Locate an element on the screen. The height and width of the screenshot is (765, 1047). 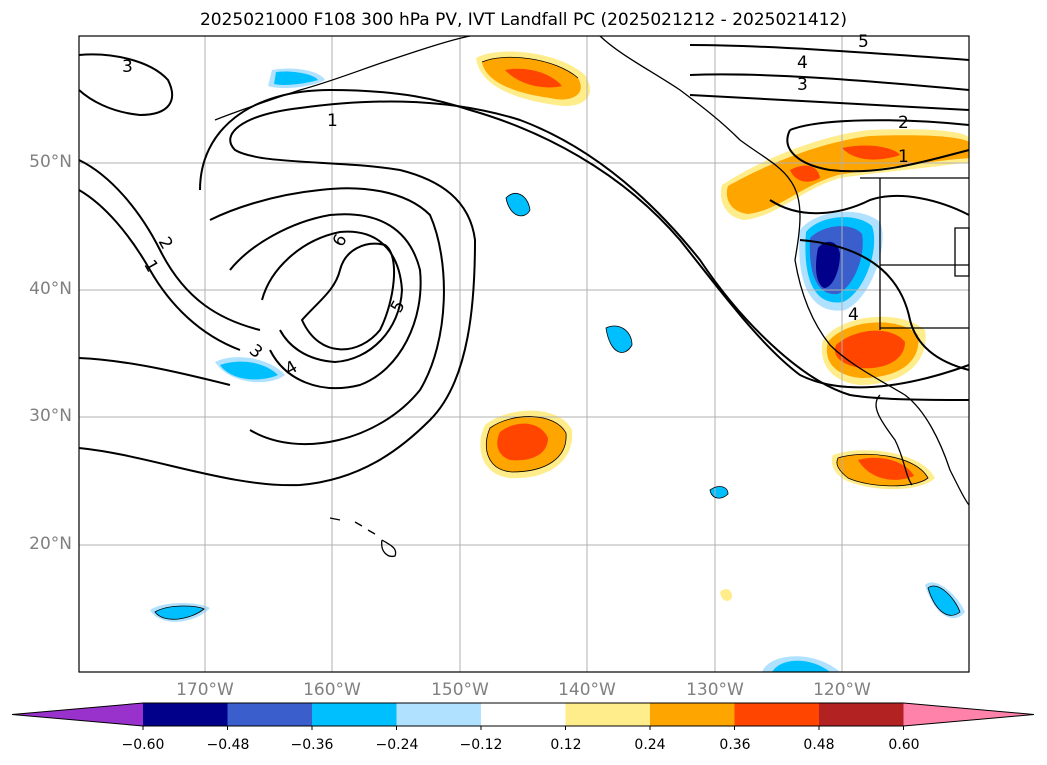
lat-label-30n: 30°N is located at coordinates (50, 416).